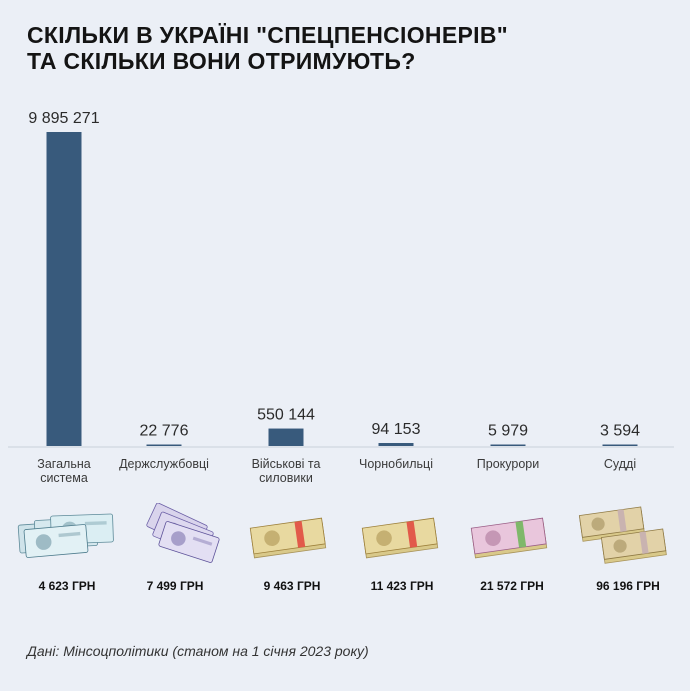 The width and height of the screenshot is (690, 691). Describe the element at coordinates (402, 586) in the screenshot. I see `pension-amount-3: 11 423 ГРН` at that location.